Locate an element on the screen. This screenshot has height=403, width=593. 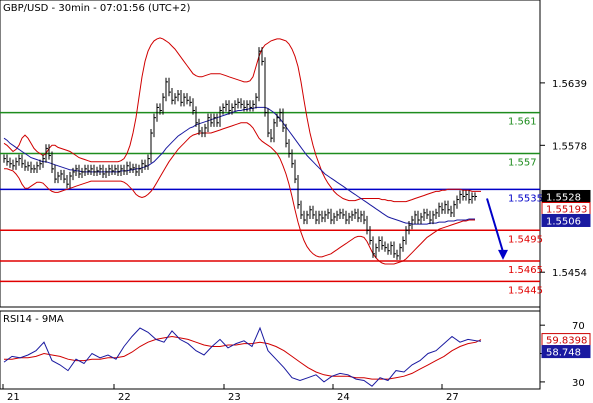
rsi-tick-label-0: 70 is located at coordinates (578, 326).